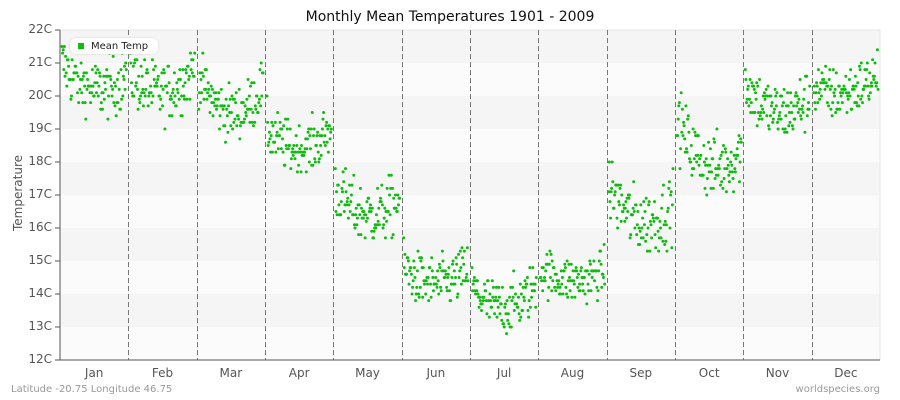 The image size is (900, 400). What do you see at coordinates (120, 46) in the screenshot?
I see `legend-label: Mean Temp` at bounding box center [120, 46].